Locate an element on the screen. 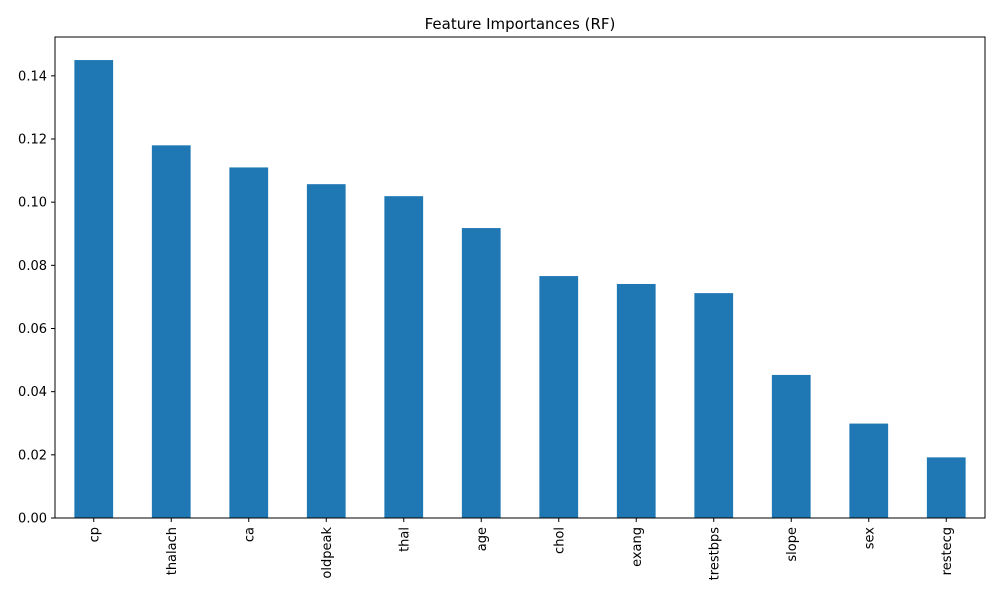 The width and height of the screenshot is (1000, 600). bar-exang is located at coordinates (636, 400).